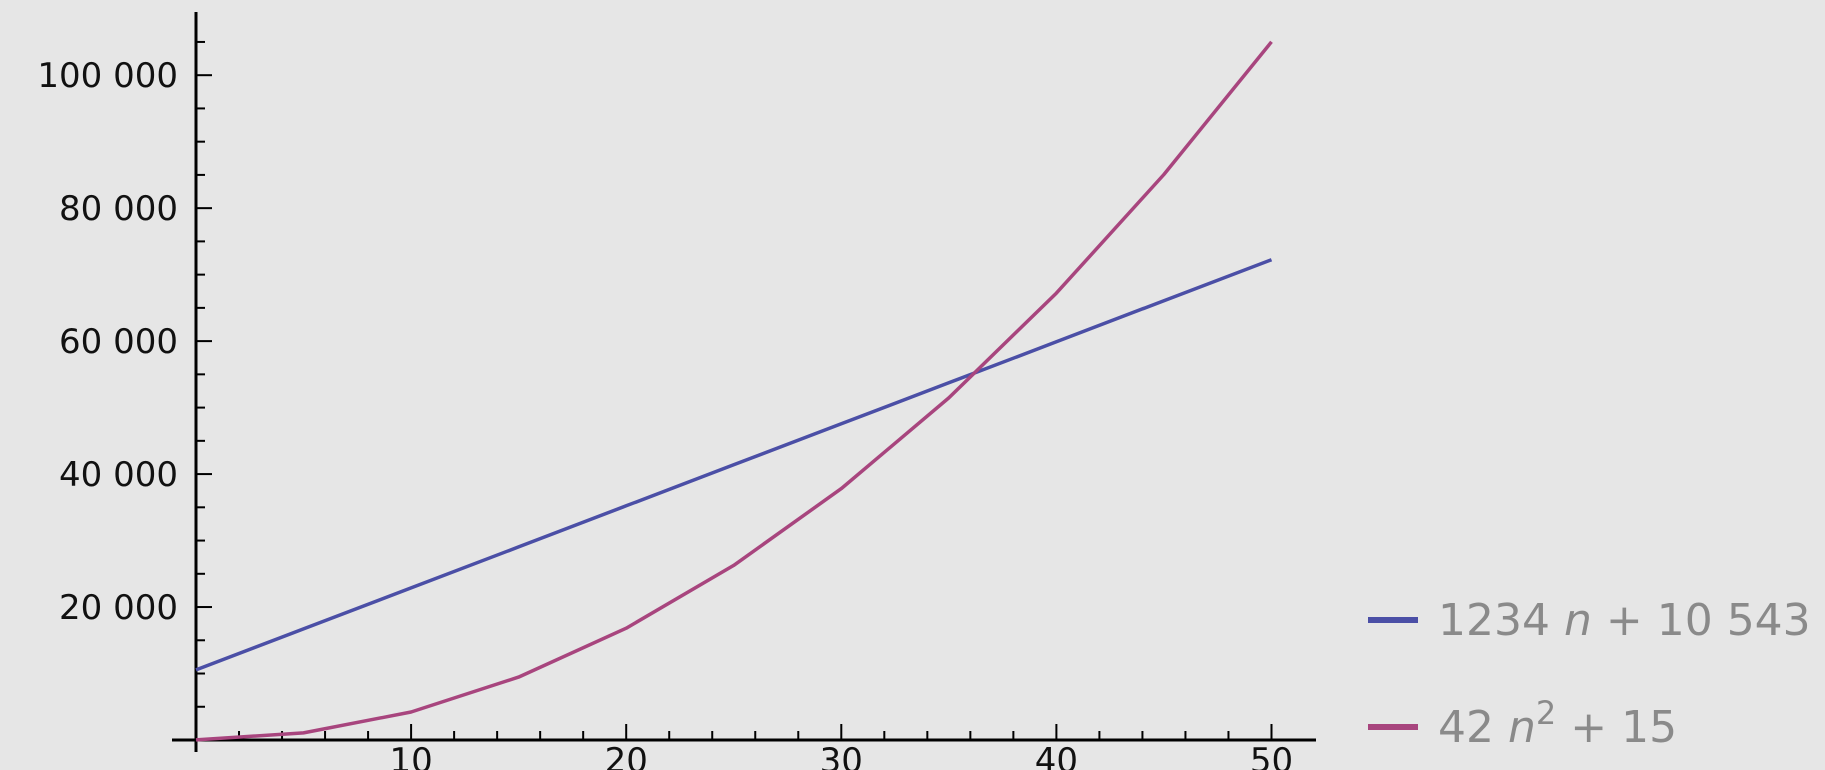  What do you see at coordinates (1494, 620) in the screenshot?
I see `legend-coef-linear: 1234` at bounding box center [1494, 620].